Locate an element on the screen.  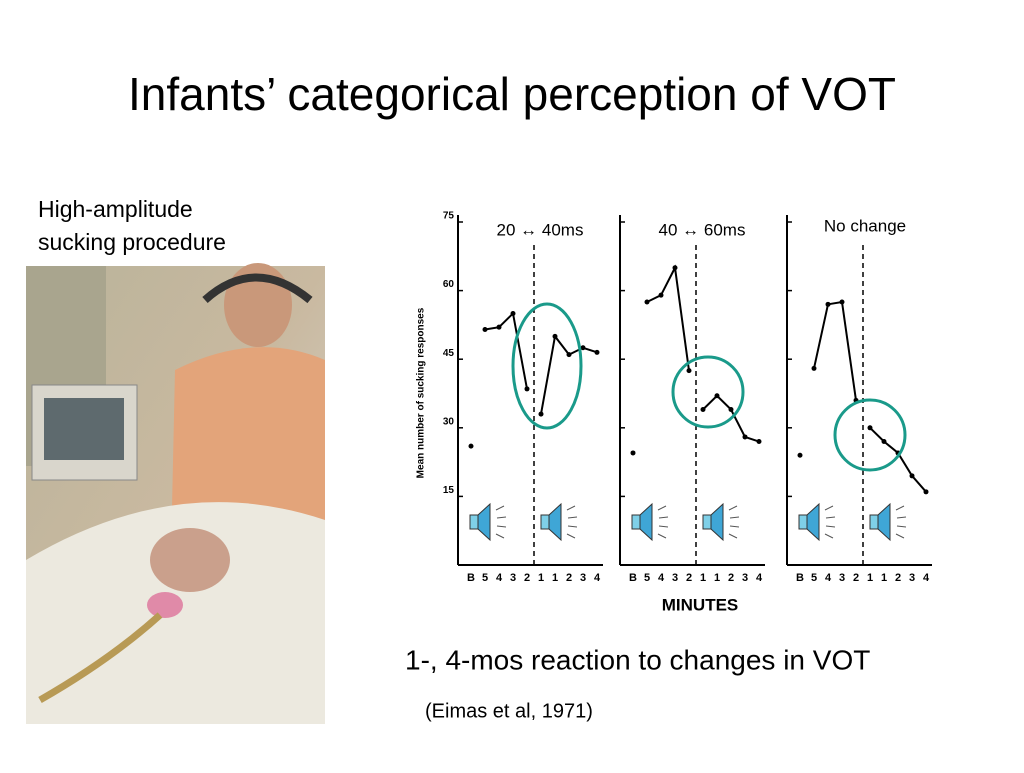
caption-line: sucking procedure is located at coordinates (132, 242).